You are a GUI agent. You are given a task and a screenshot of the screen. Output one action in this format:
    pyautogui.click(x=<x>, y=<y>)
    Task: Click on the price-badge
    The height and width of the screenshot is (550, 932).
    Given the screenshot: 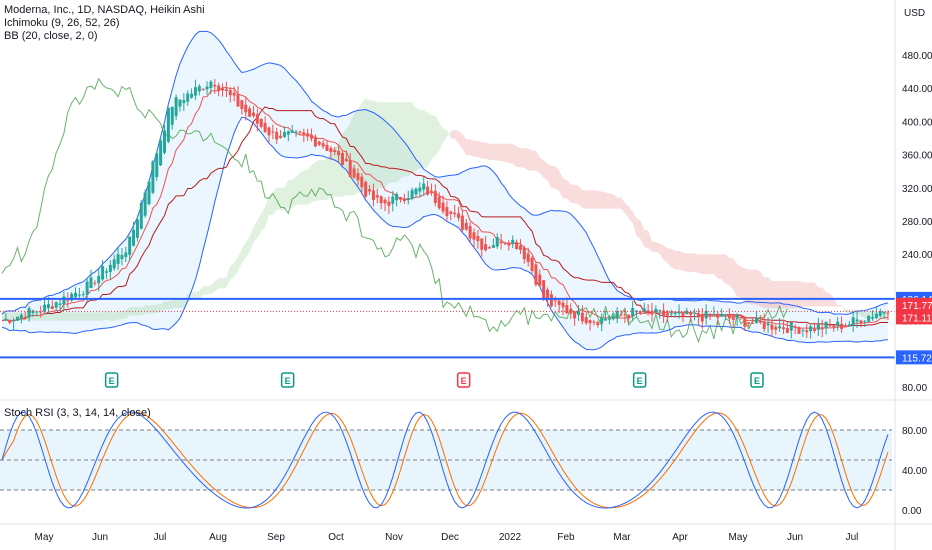 What is the action you would take?
    pyautogui.click(x=914, y=317)
    